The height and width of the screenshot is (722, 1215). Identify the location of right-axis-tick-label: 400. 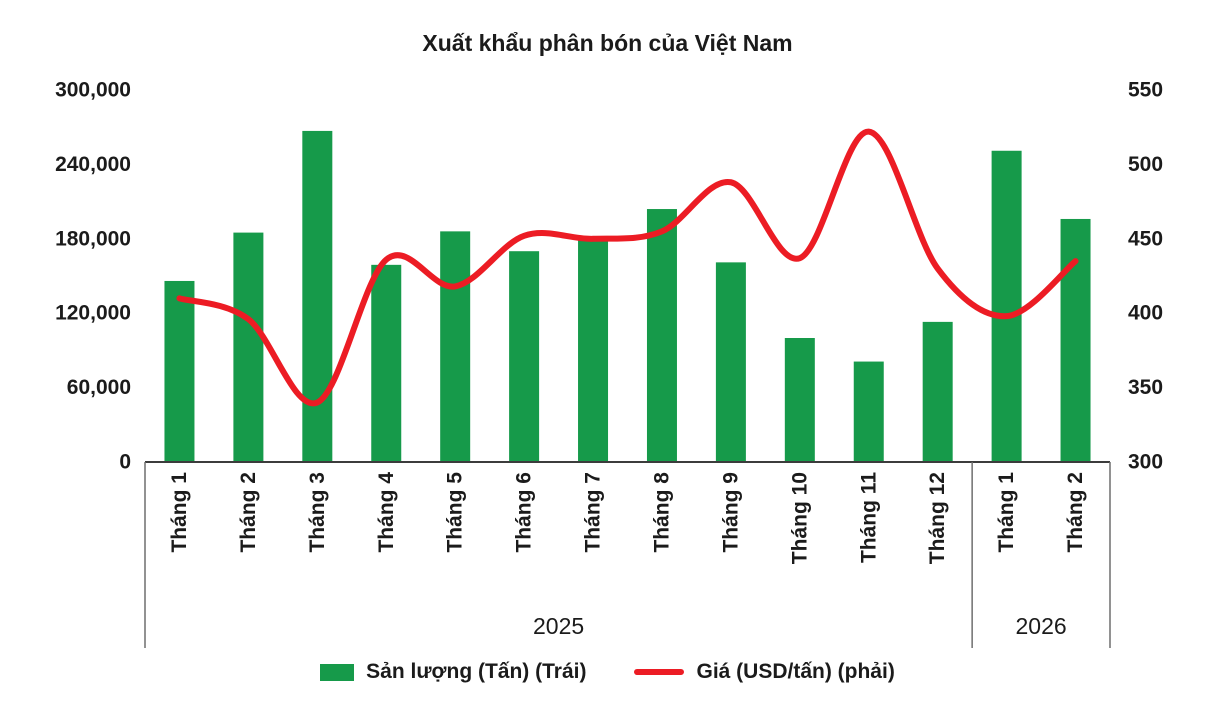
(1145, 313).